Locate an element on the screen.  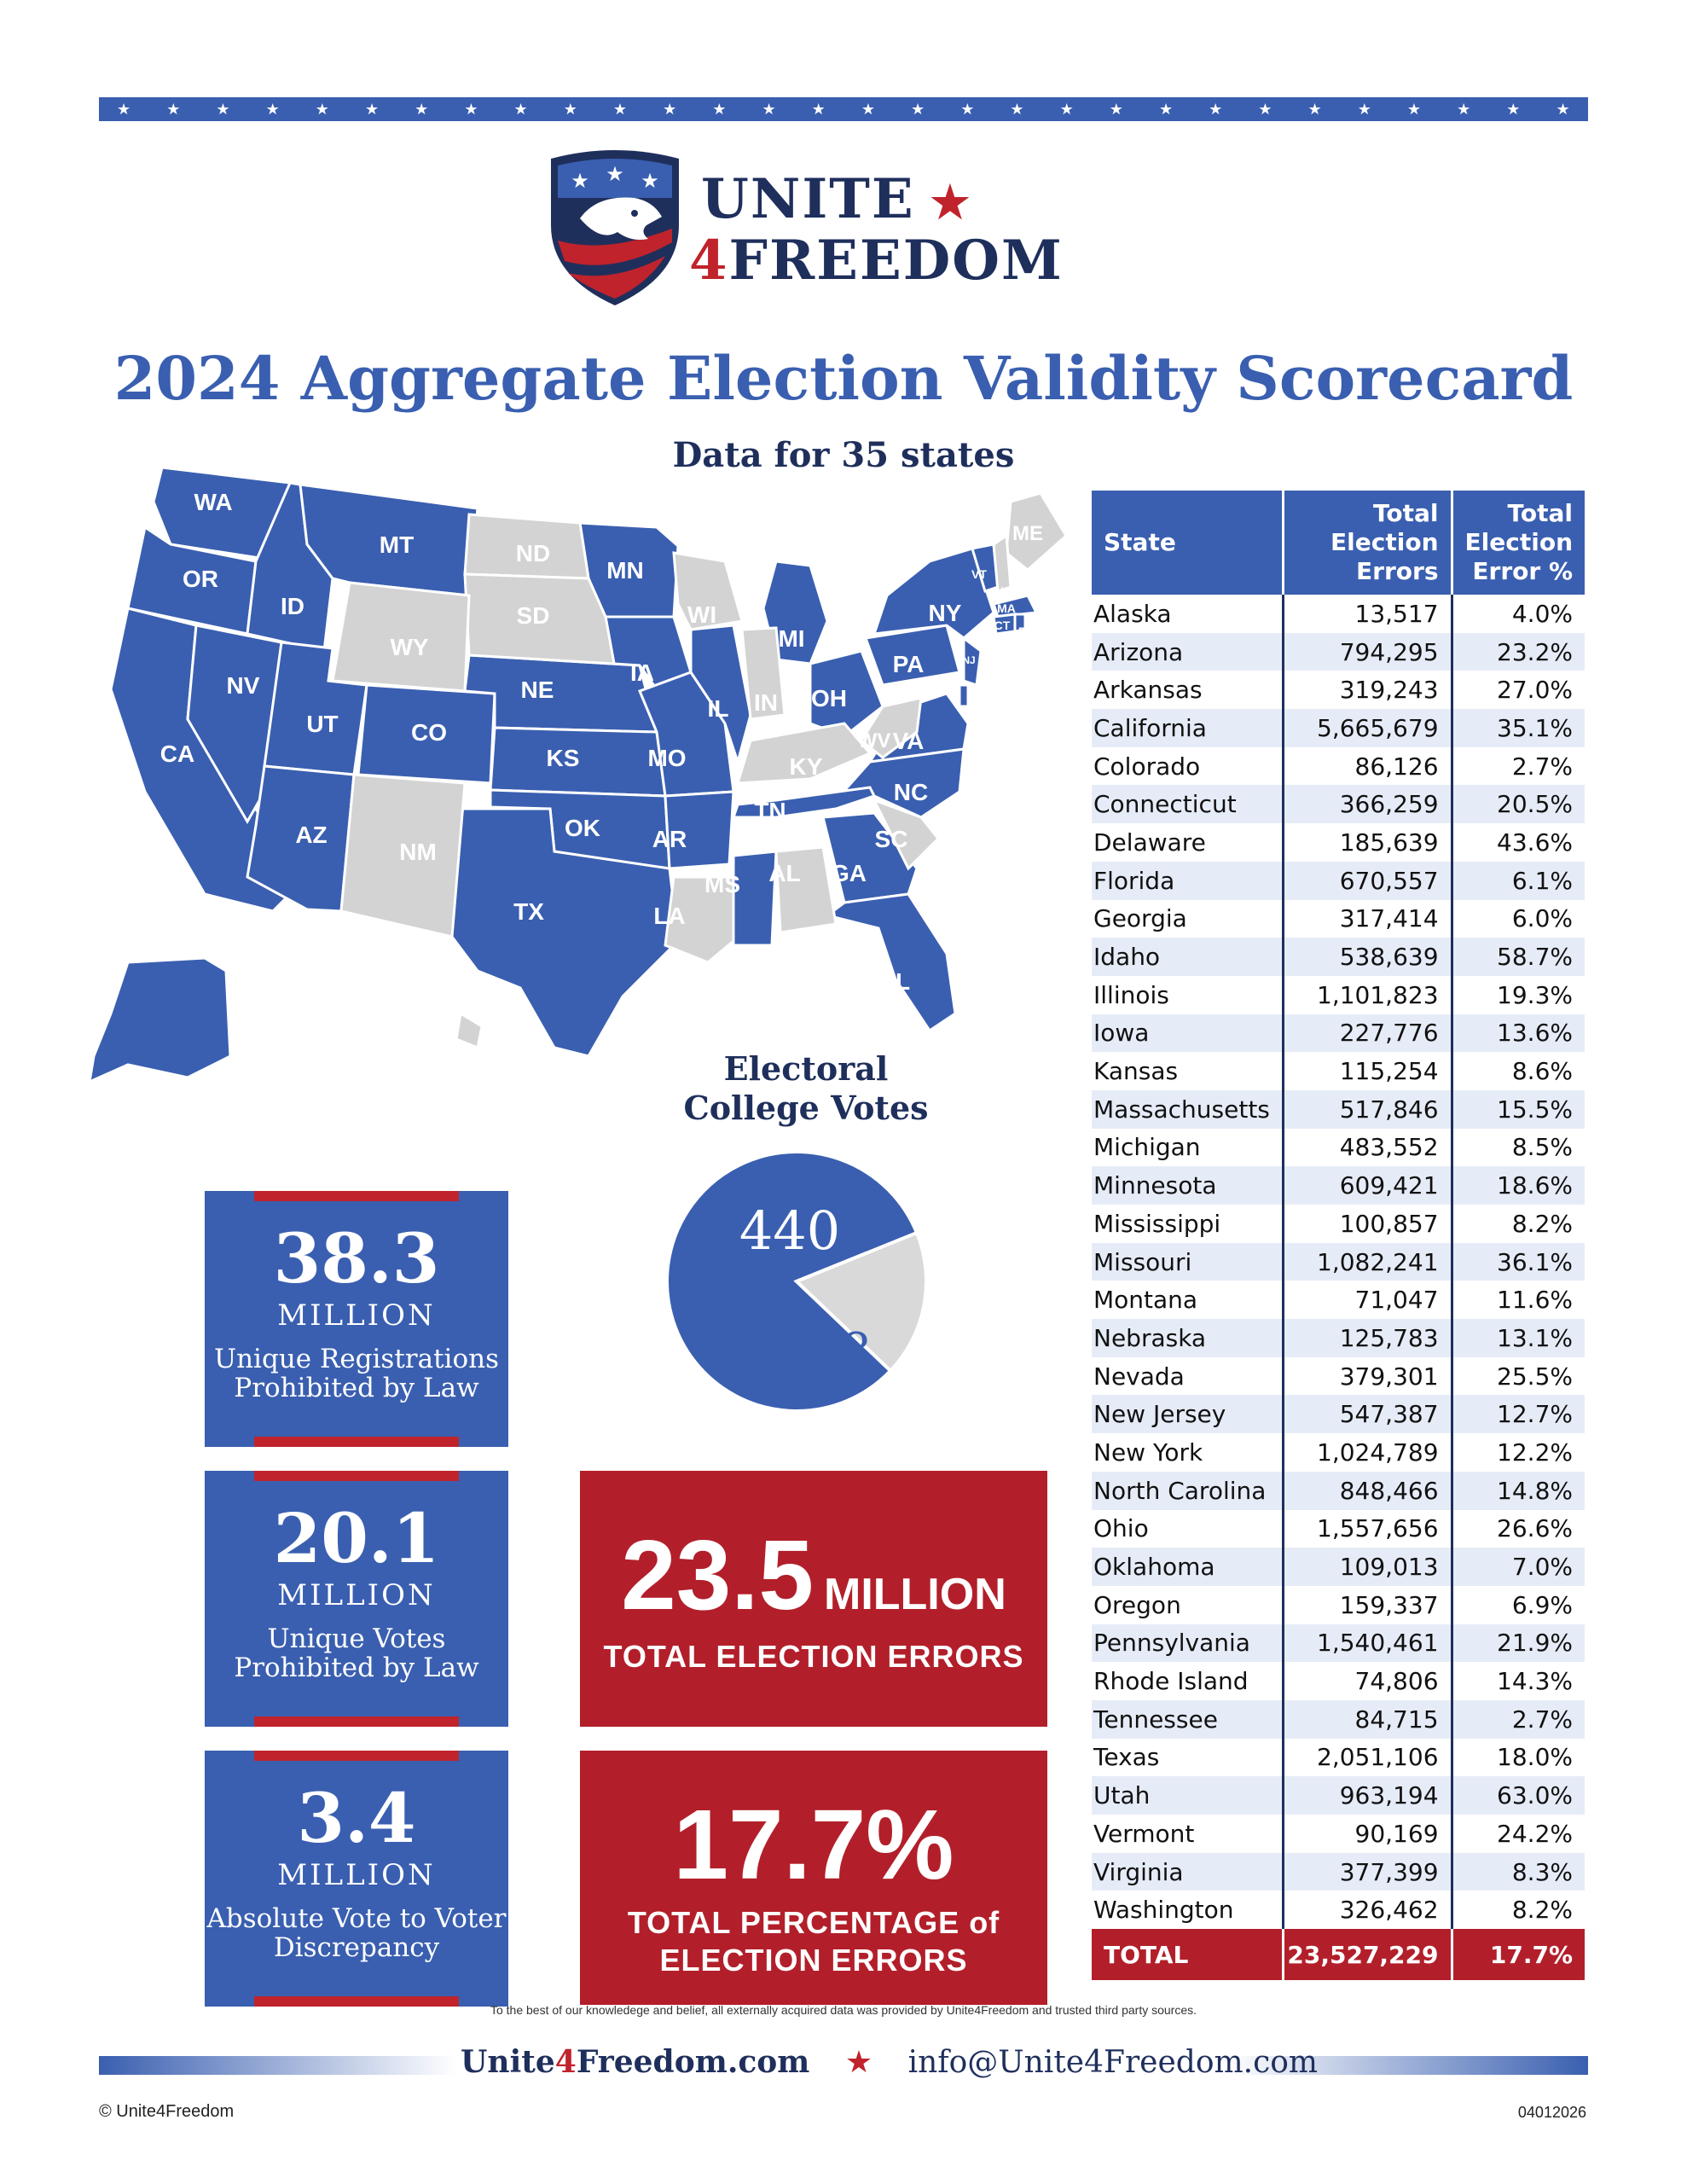
map-label: PA is located at coordinates (909, 664).